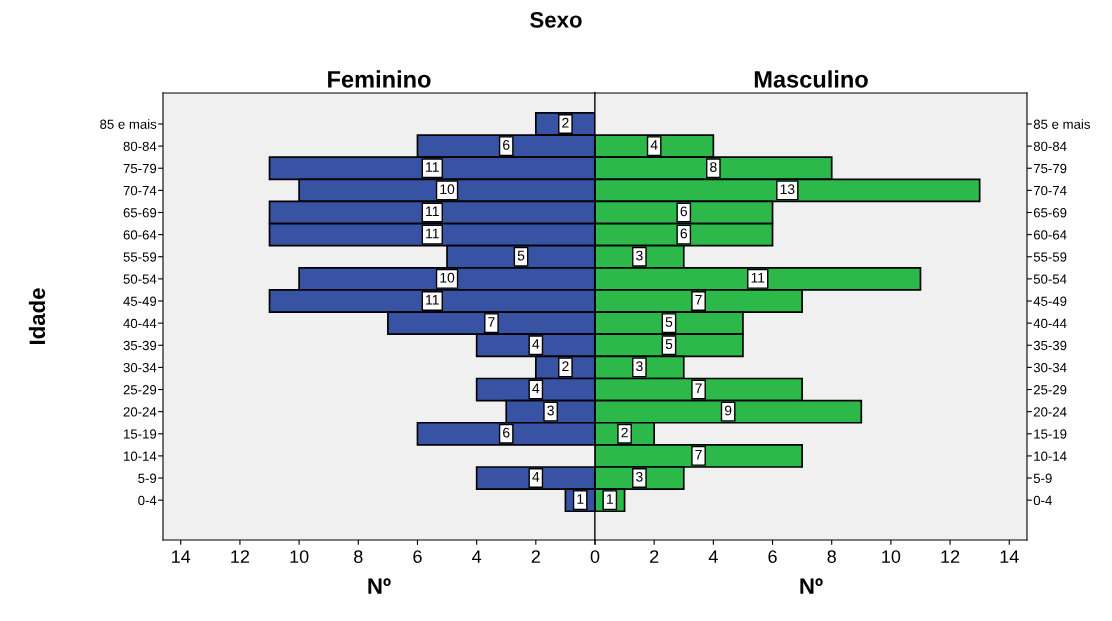 The image size is (1112, 621). What do you see at coordinates (556, 19) in the screenshot?
I see `text: Sexo` at bounding box center [556, 19].